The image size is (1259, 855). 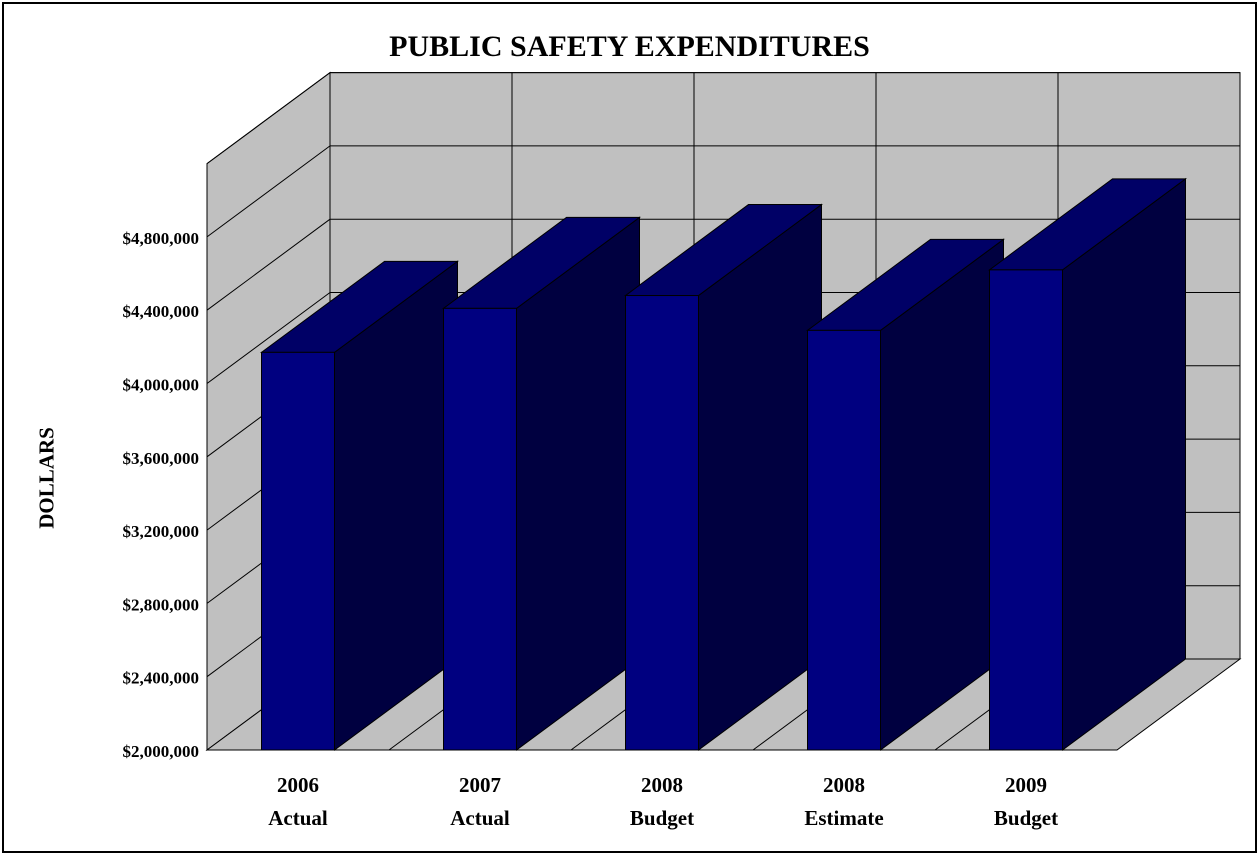 What do you see at coordinates (1026, 785) in the screenshot?
I see `x-tick-label: 2009` at bounding box center [1026, 785].